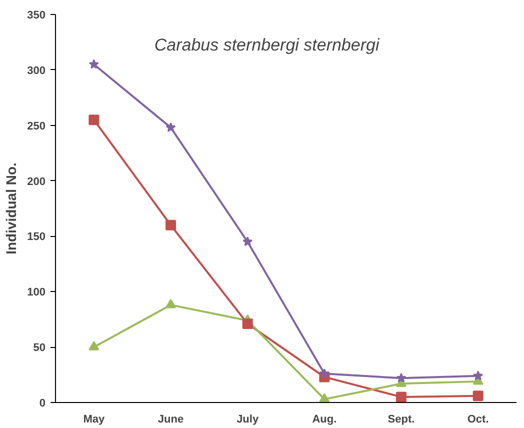 This screenshot has height=428, width=524. Describe the element at coordinates (11, 208) in the screenshot. I see `y-axis-title: Individual No.` at that location.